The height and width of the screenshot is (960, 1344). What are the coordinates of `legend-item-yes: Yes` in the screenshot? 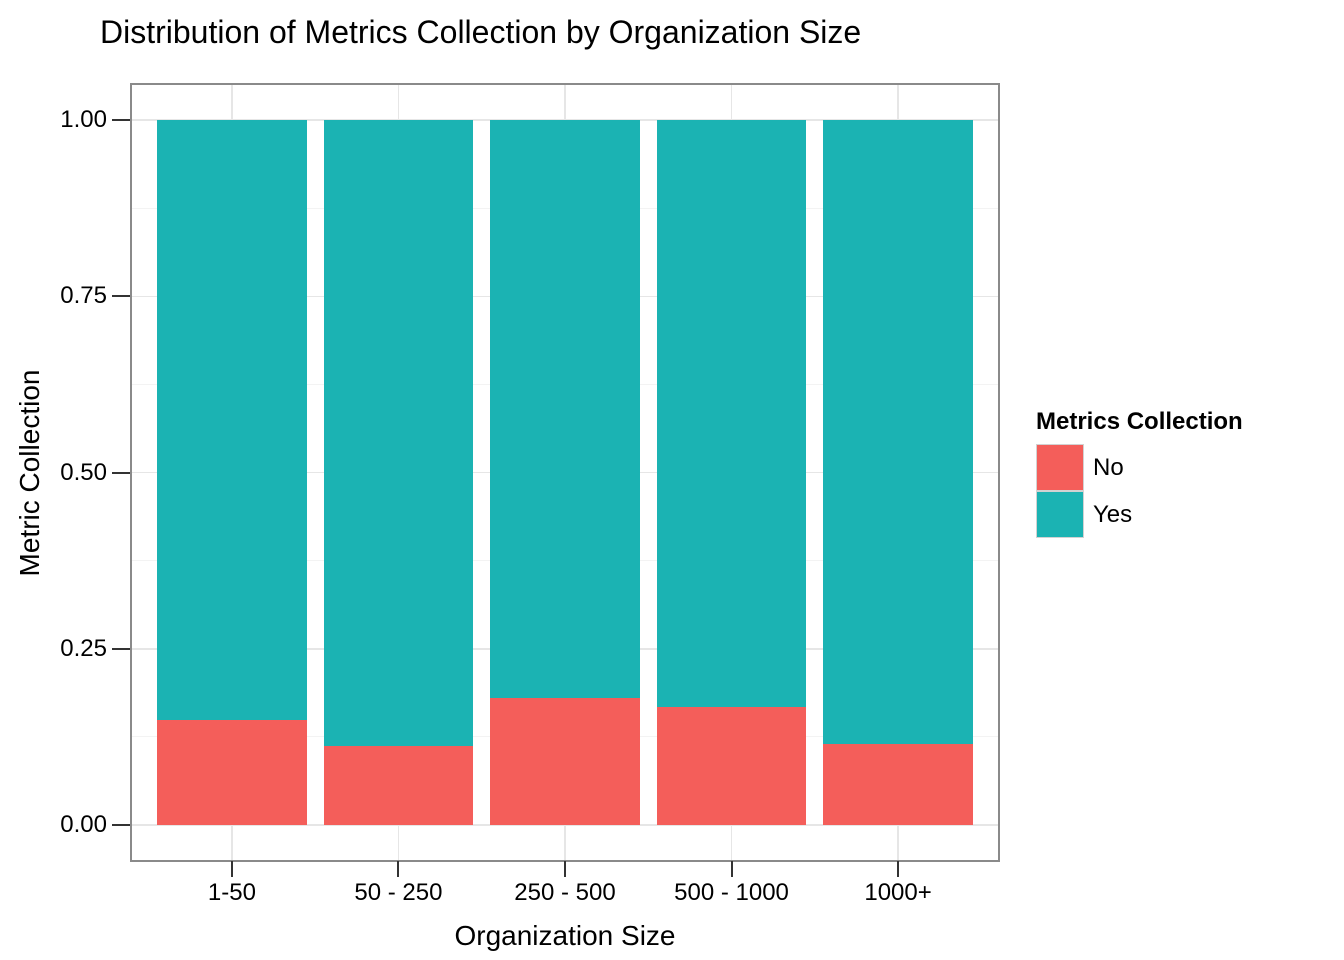 It's located at (1139, 514).